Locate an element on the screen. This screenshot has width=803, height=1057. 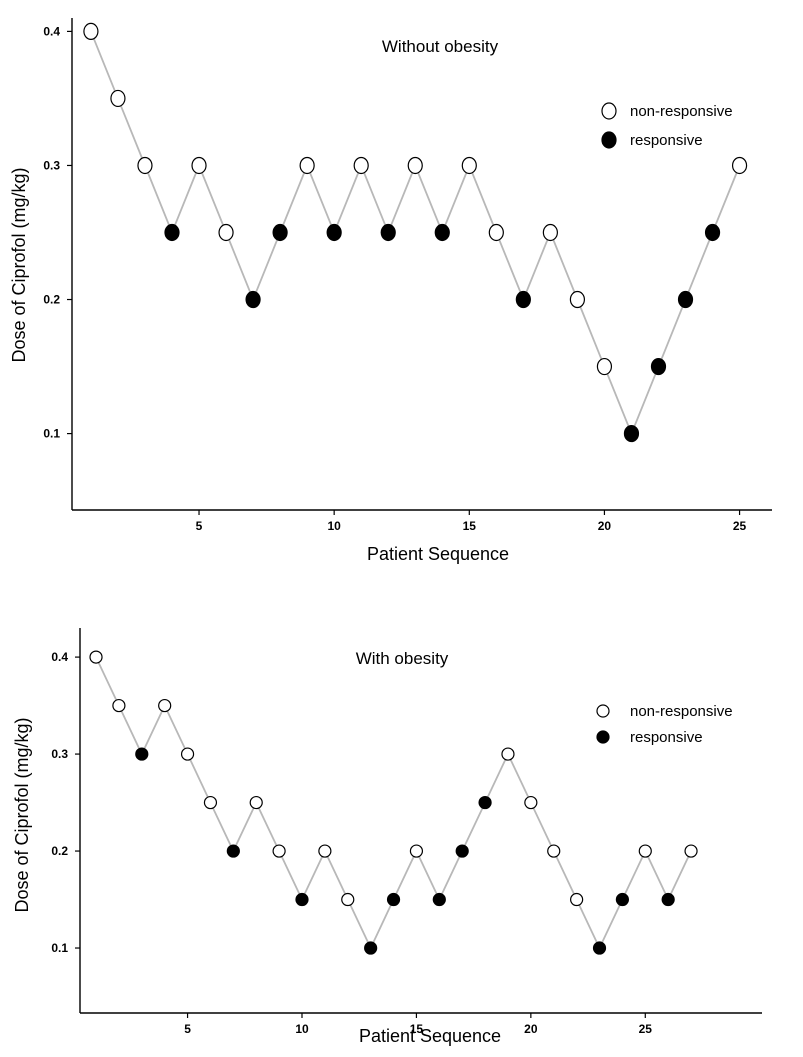
chart-title: With obesity is located at coordinates (402, 658).